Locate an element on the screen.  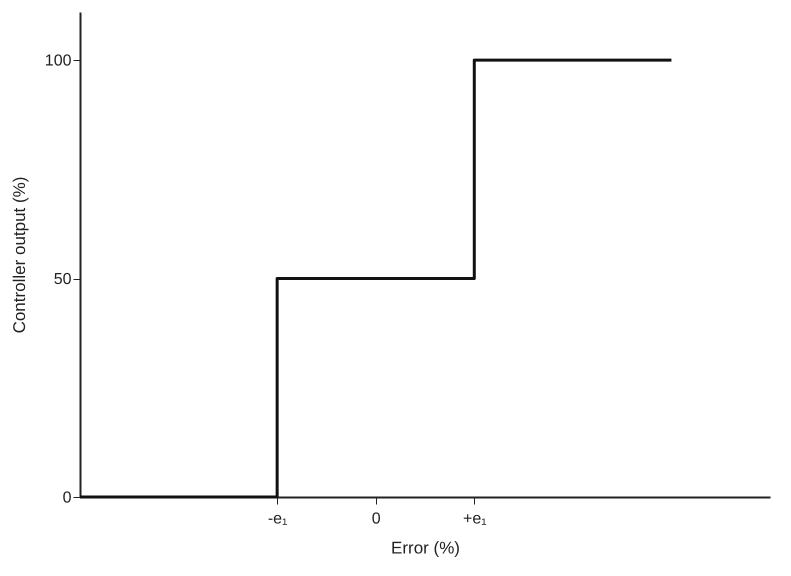
y-tick-label: 50 is located at coordinates (63, 279).